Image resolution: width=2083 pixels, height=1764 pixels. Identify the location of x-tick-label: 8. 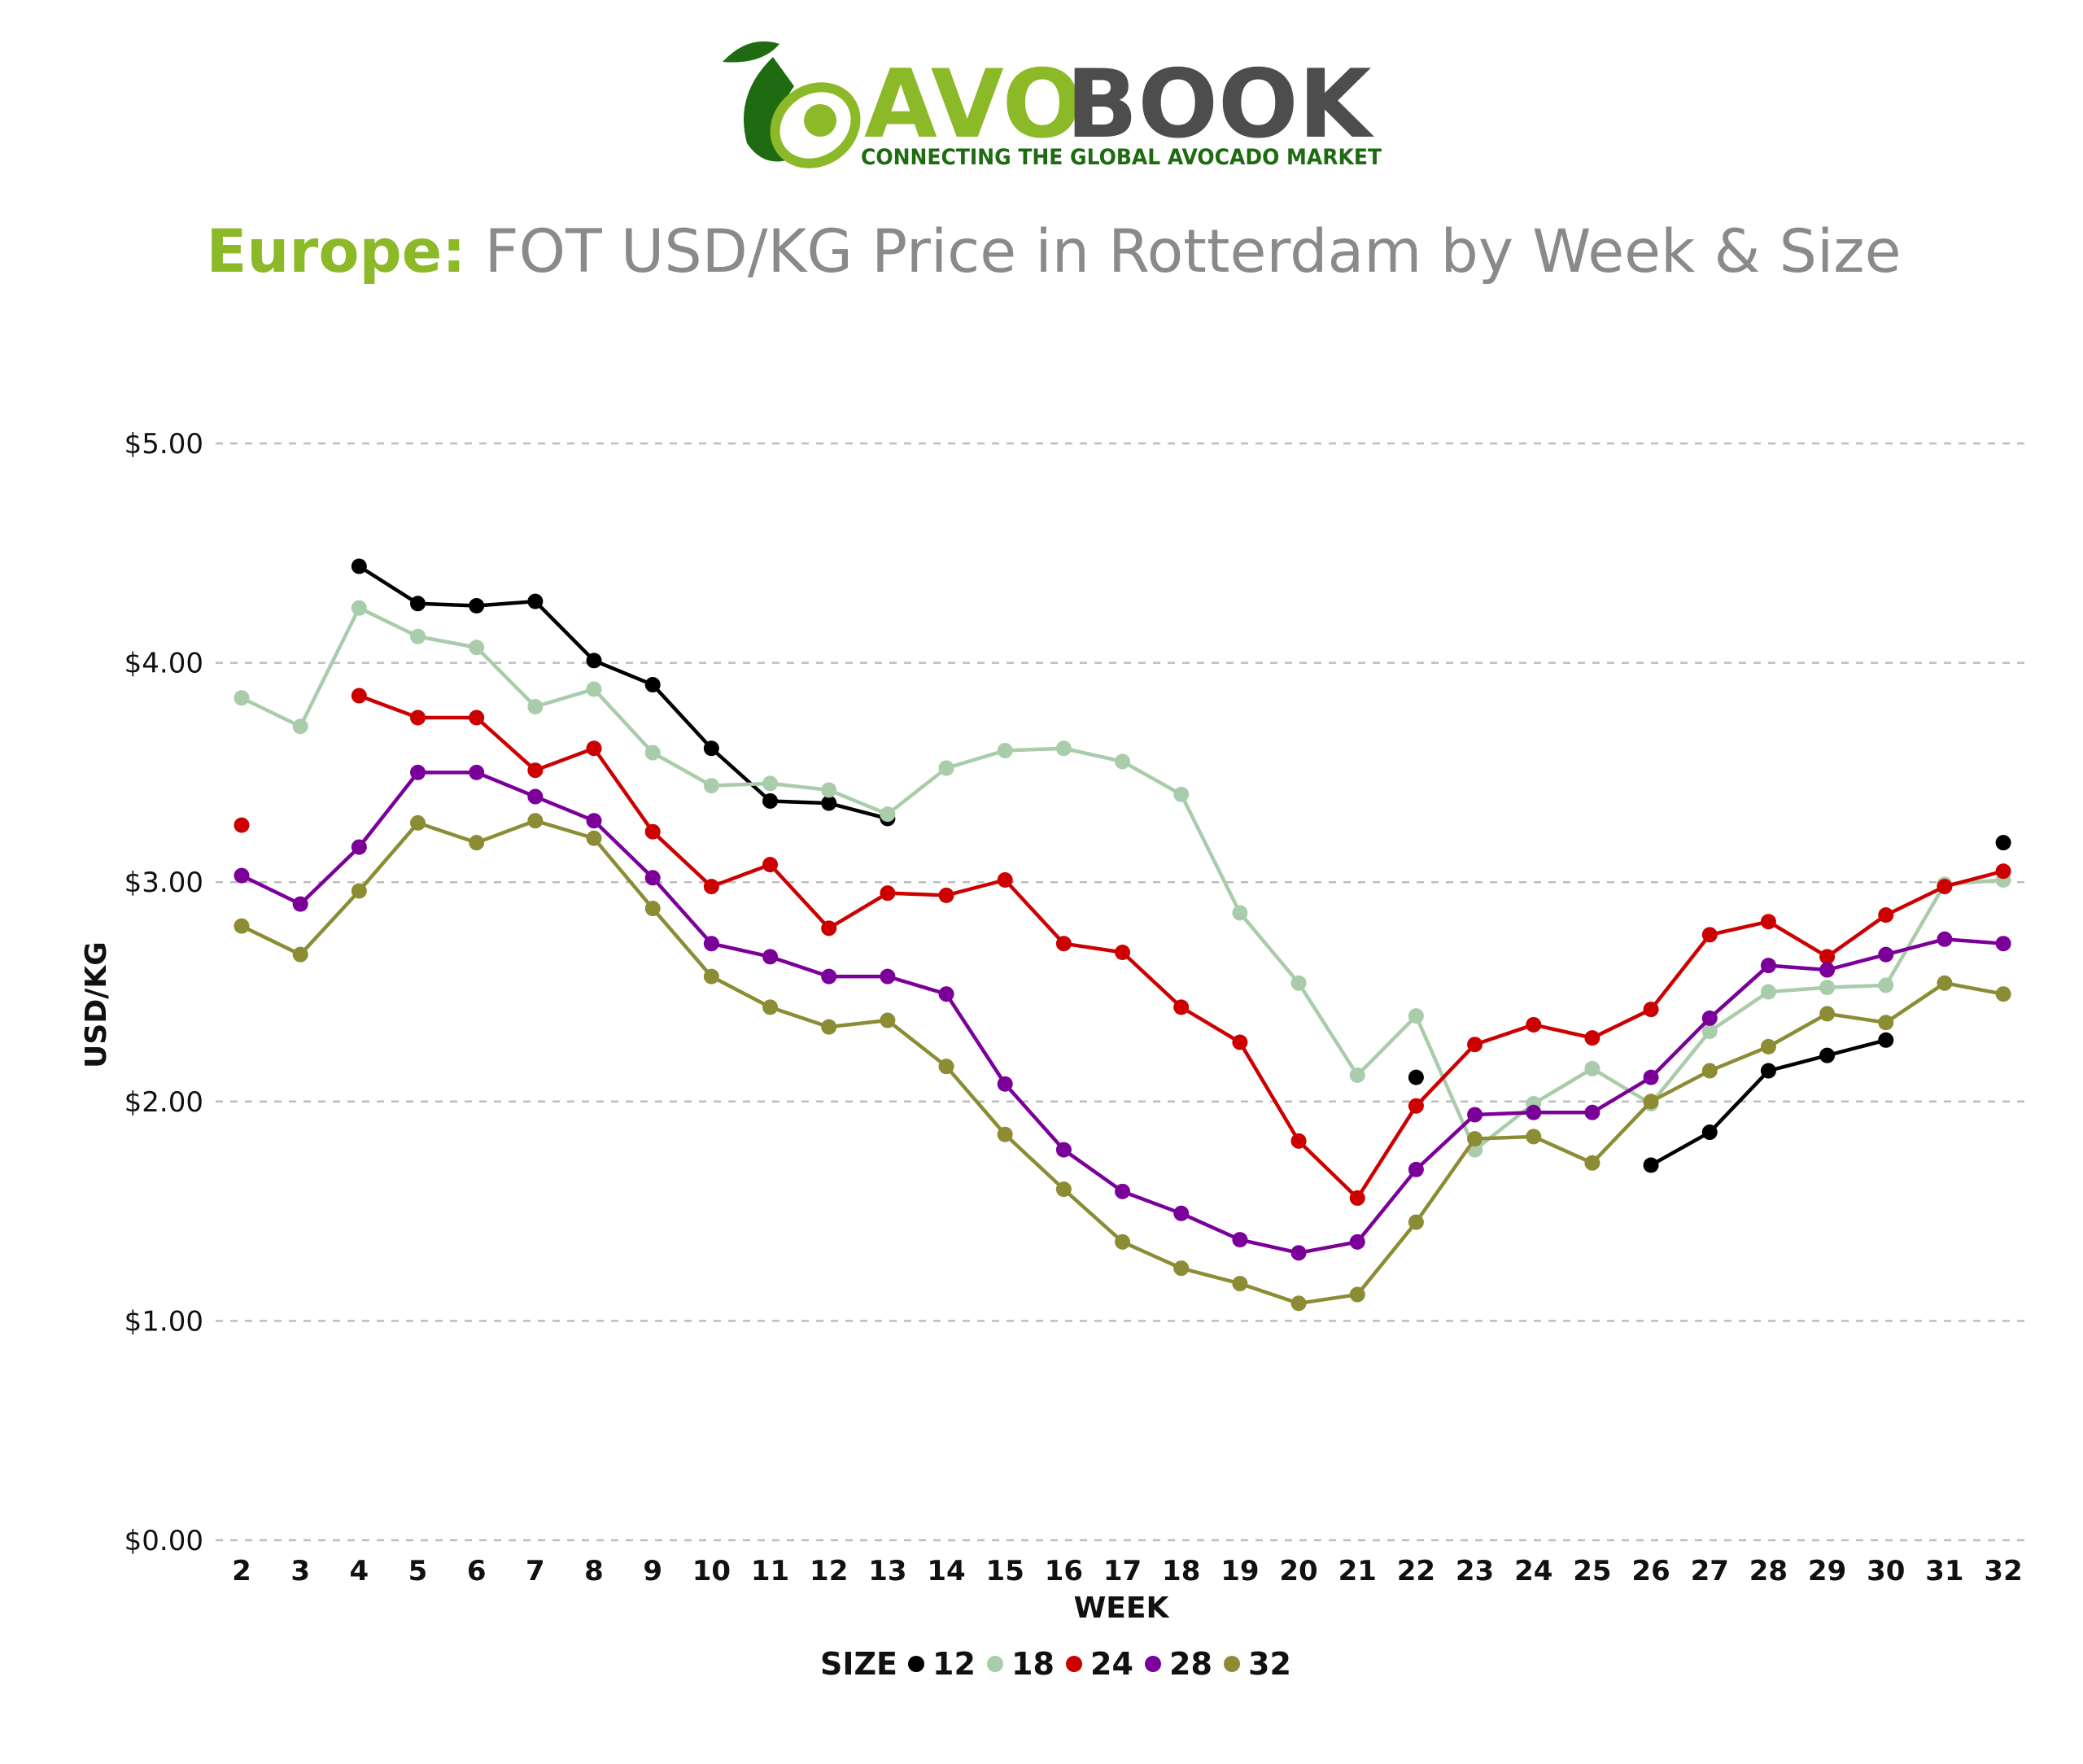
(594, 1571).